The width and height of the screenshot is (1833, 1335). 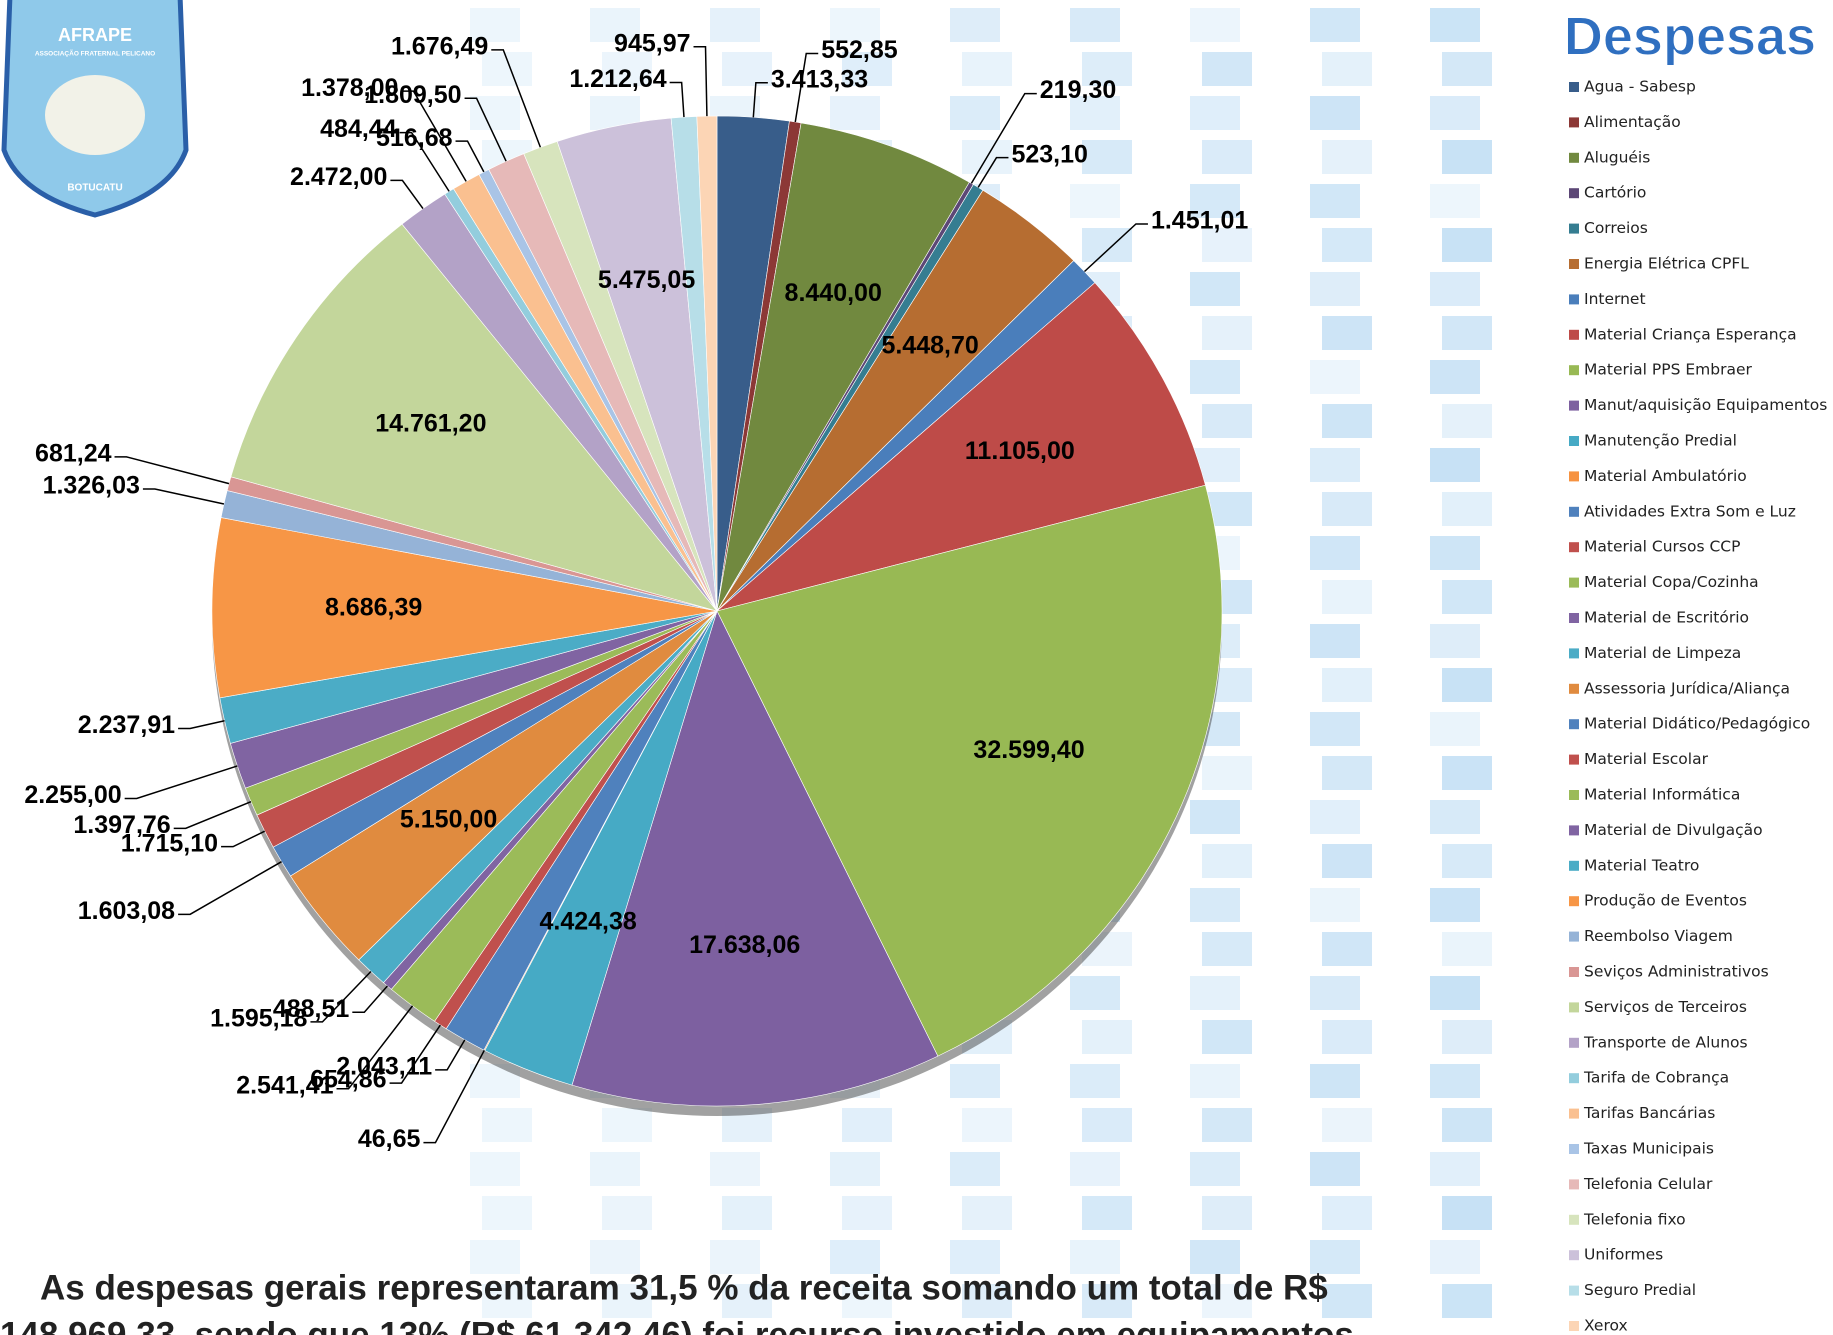 What do you see at coordinates (819, 79) in the screenshot?
I see `value-label: 3.413,33` at bounding box center [819, 79].